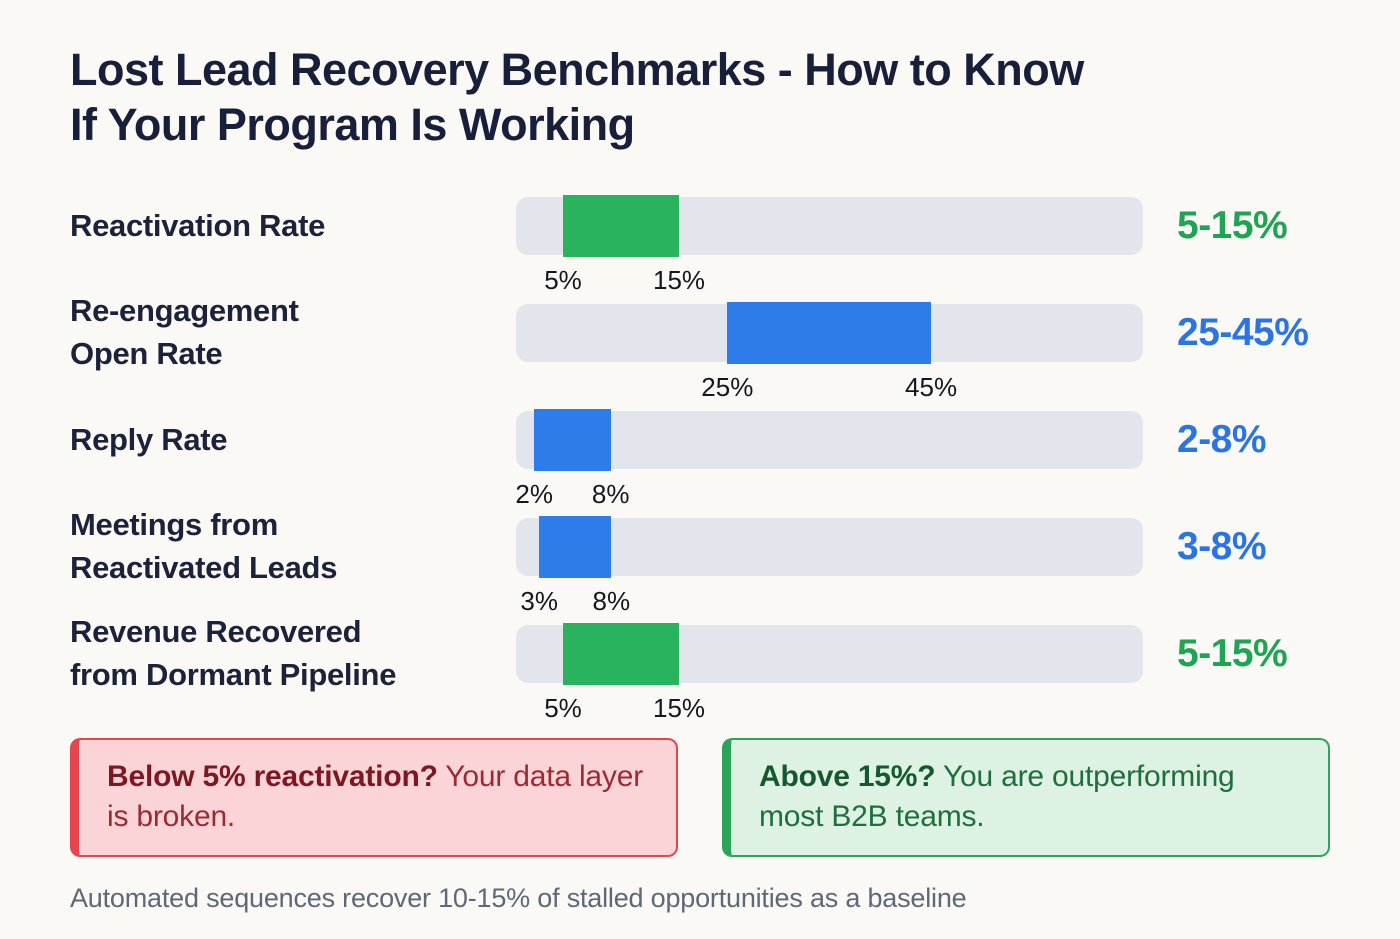  Describe the element at coordinates (198, 225) in the screenshot. I see `row-label: Reactivation Rate` at that location.